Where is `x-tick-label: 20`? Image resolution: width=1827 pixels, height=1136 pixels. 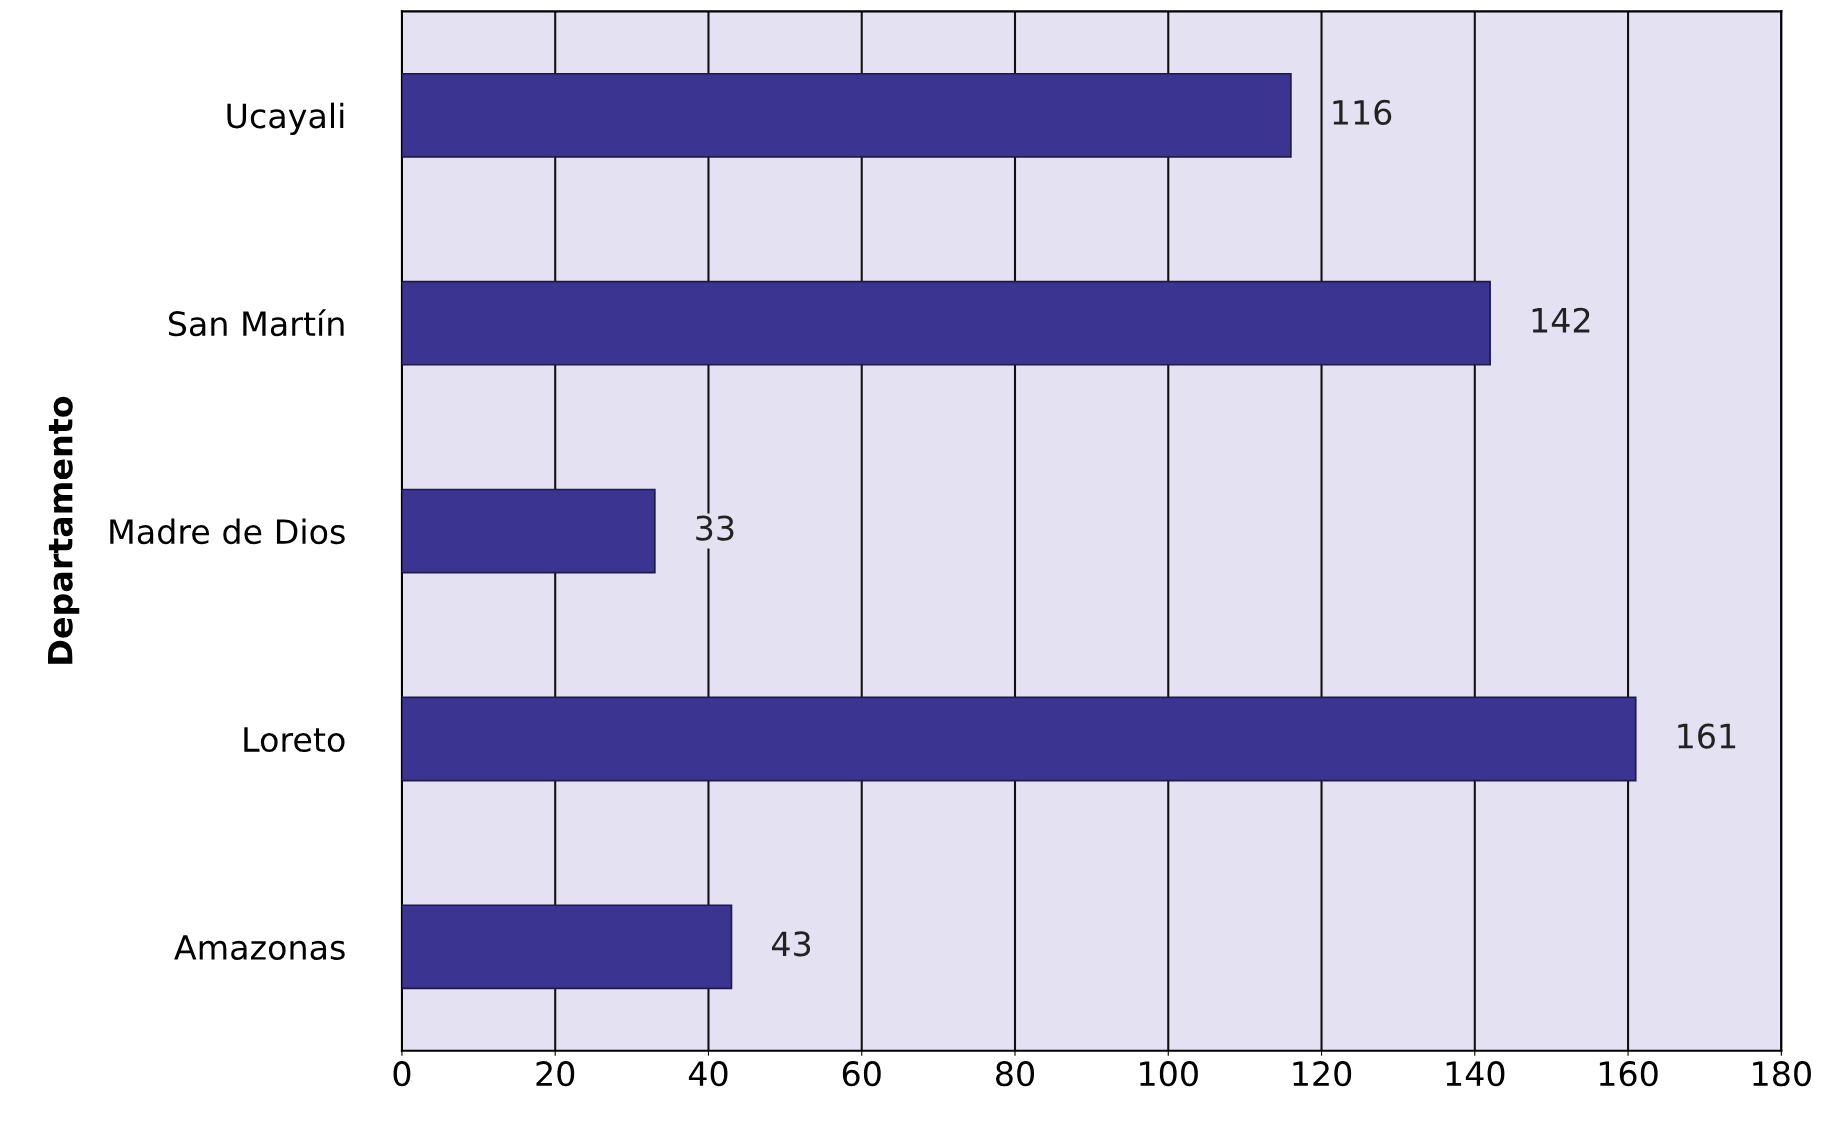 x-tick-label: 20 is located at coordinates (555, 1074).